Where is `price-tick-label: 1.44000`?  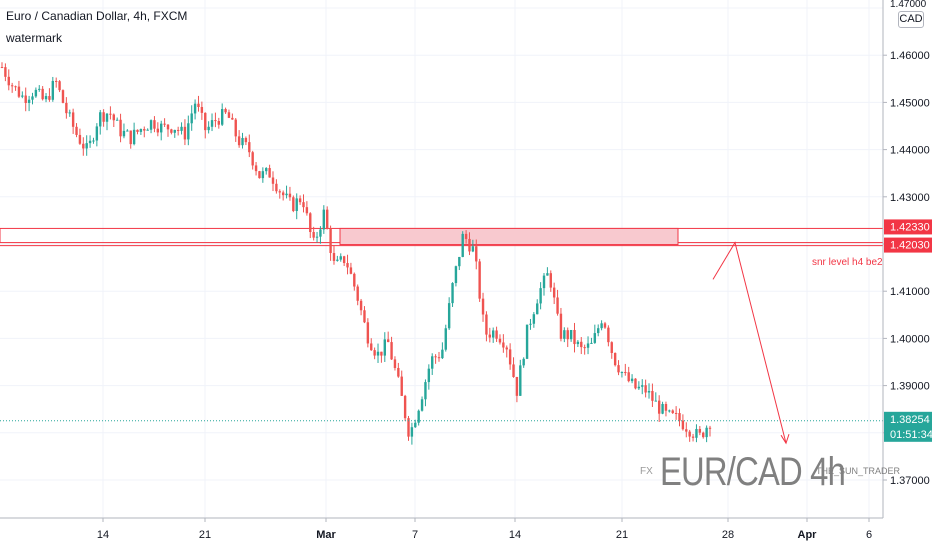
price-tick-label: 1.44000 is located at coordinates (910, 151).